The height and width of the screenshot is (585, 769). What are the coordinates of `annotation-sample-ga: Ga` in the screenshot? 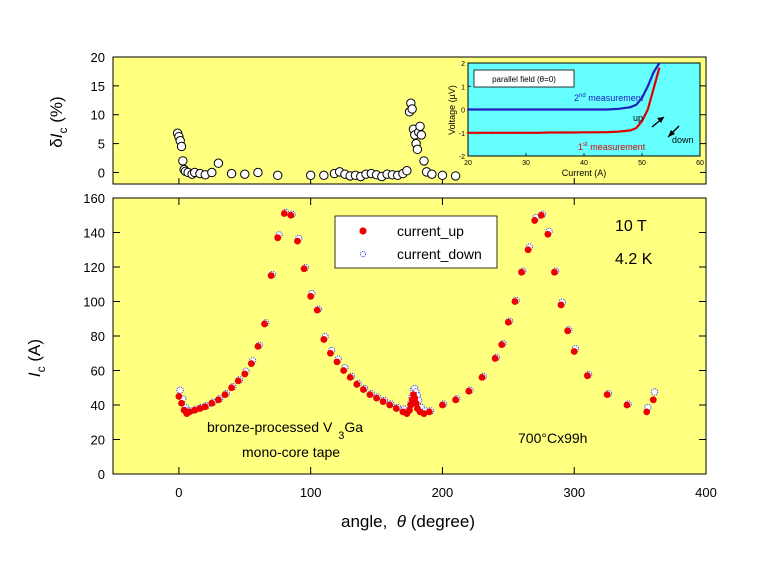 It's located at (353, 427).